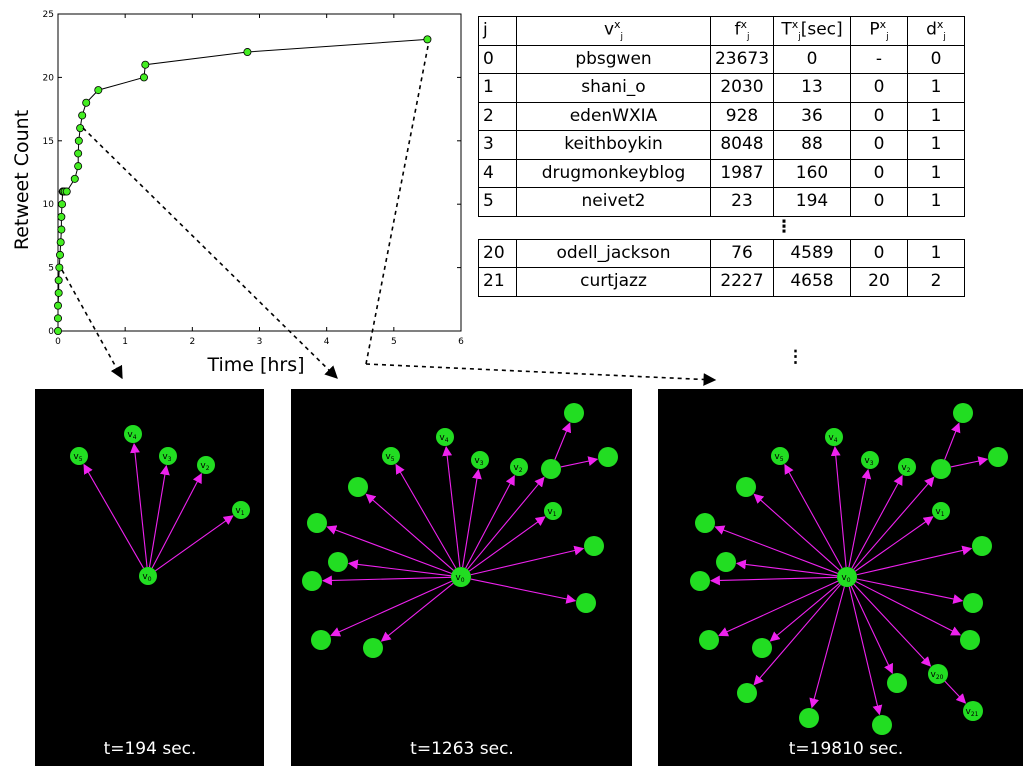 The height and width of the screenshot is (766, 1023). What do you see at coordinates (192, 342) in the screenshot?
I see `x-tick-label: 2` at bounding box center [192, 342].